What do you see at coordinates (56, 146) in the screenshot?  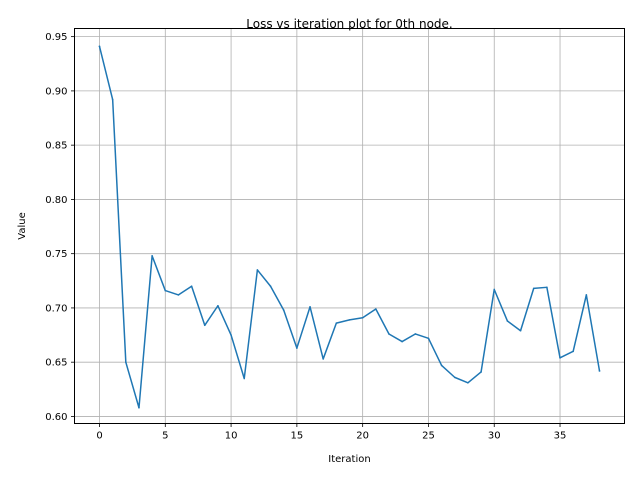 I see `y-tick-label: 0.85` at bounding box center [56, 146].